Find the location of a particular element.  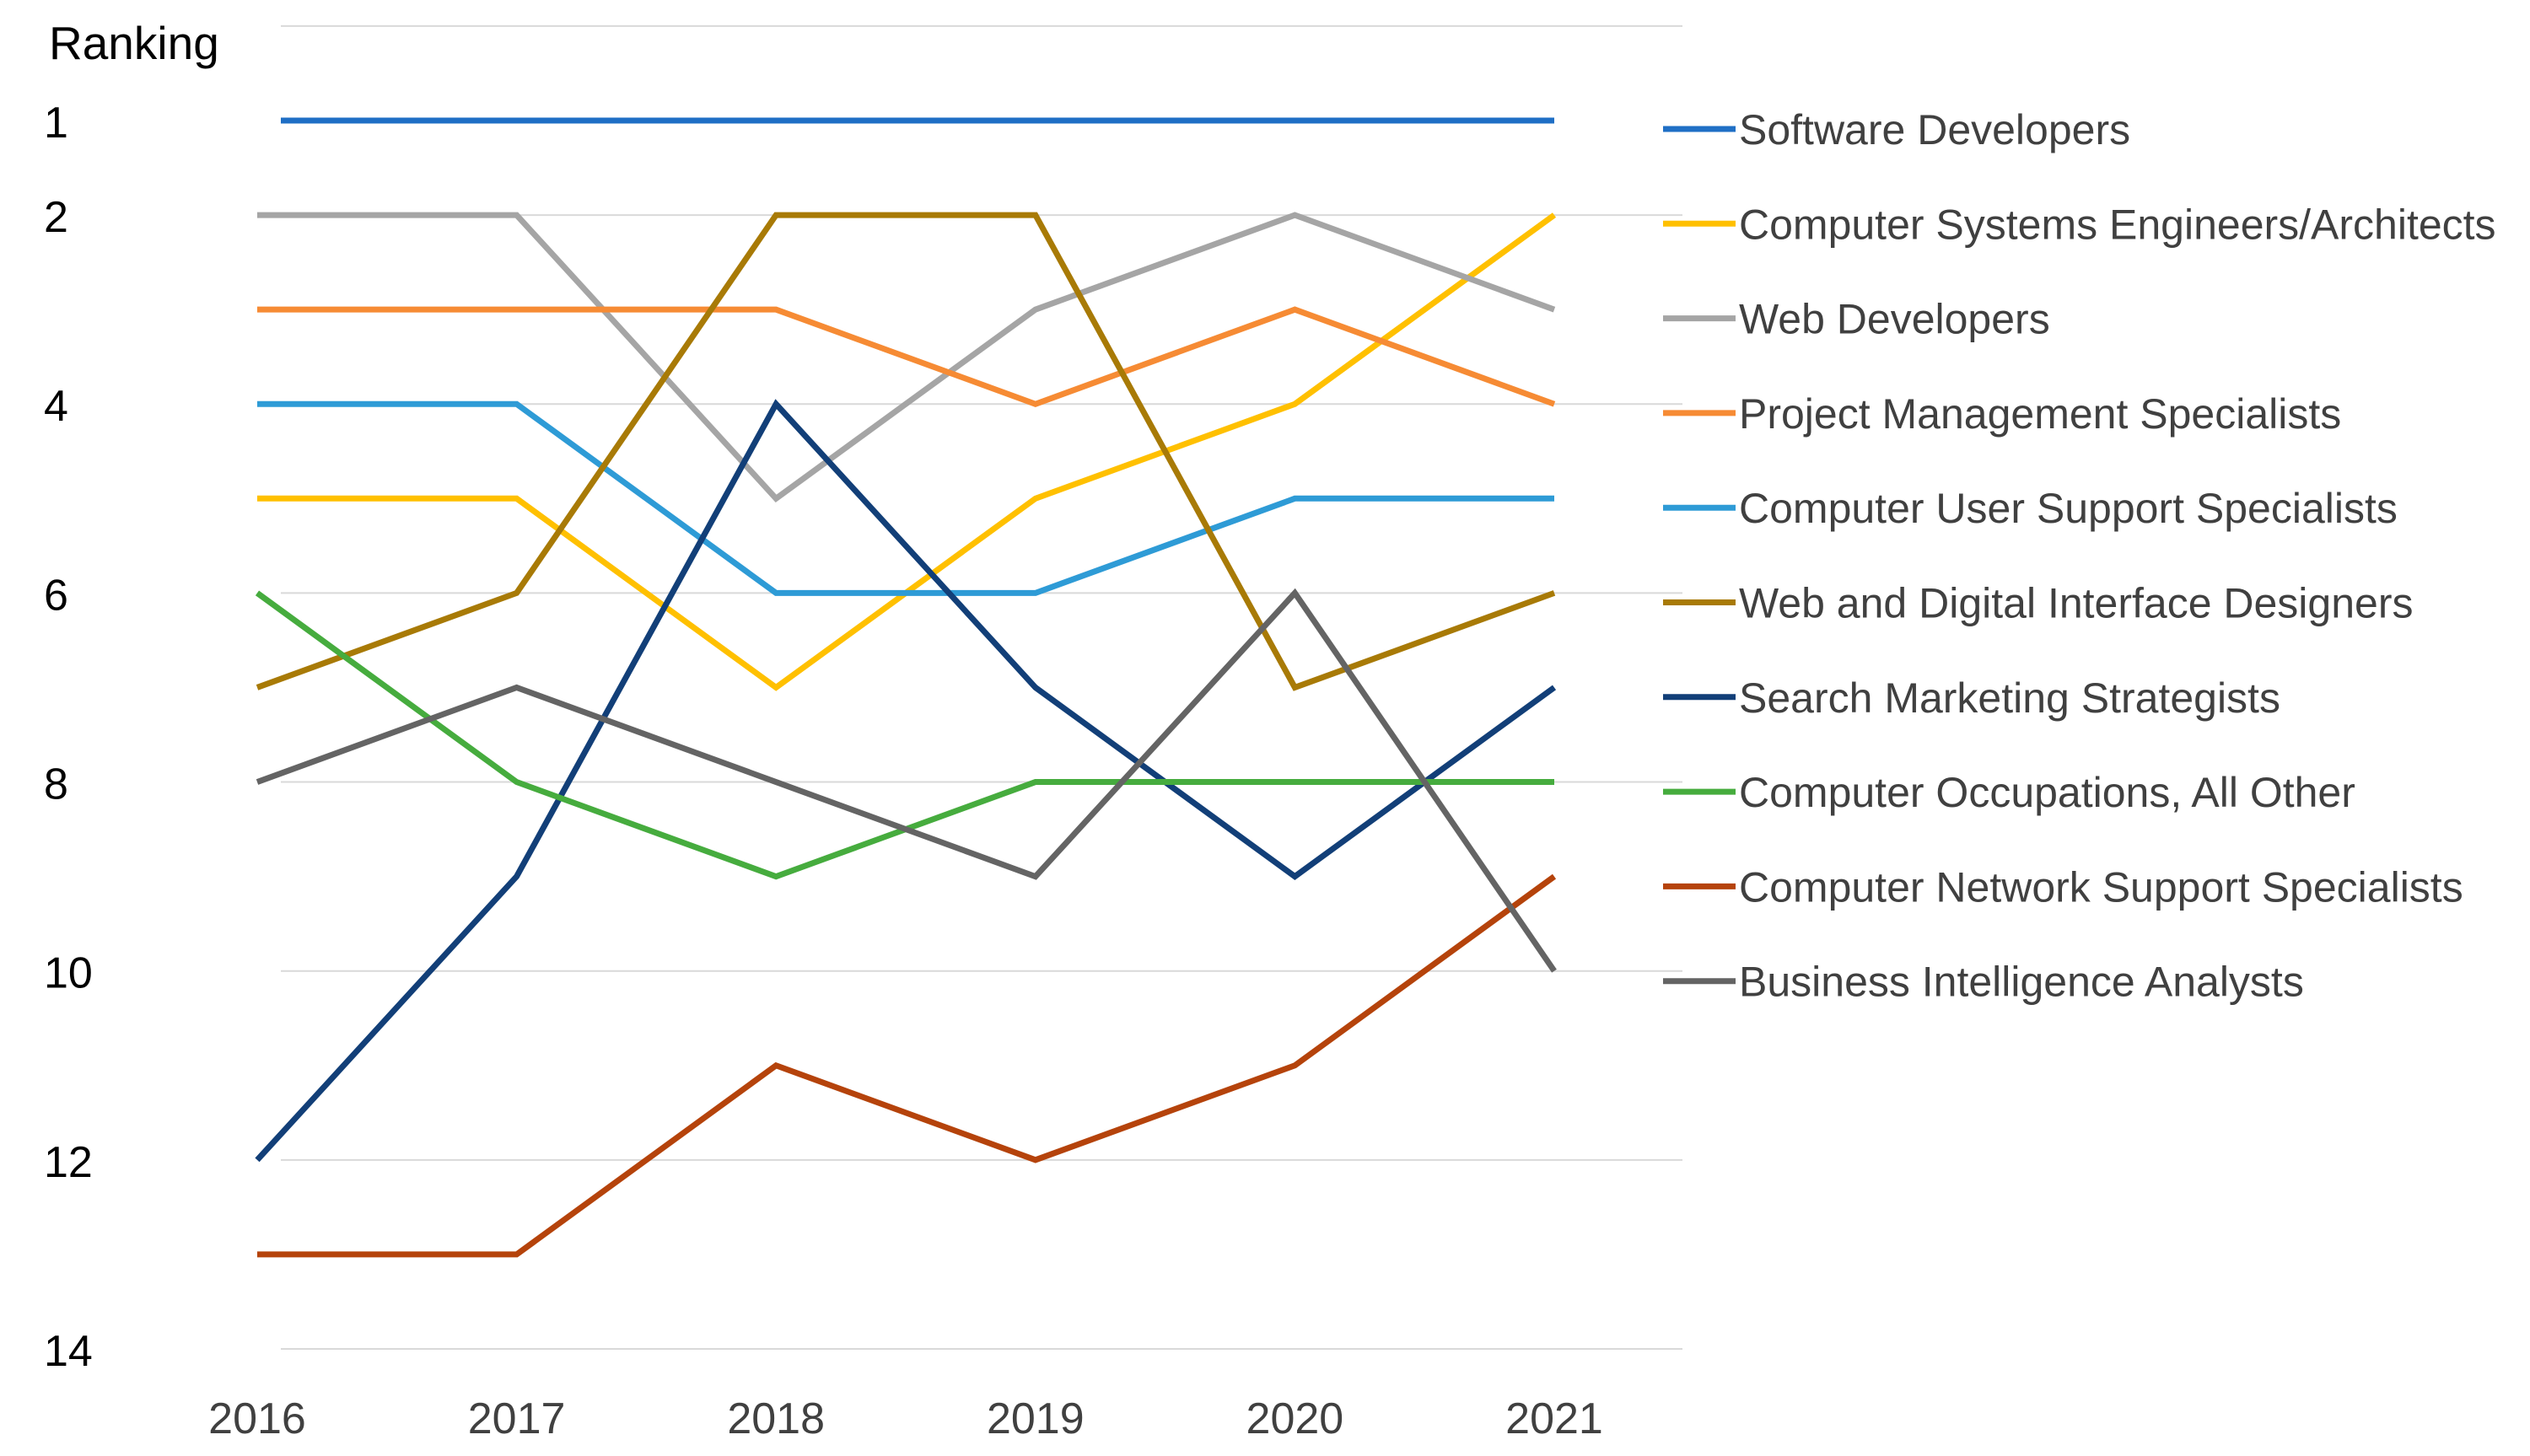

x-tick-label: 2018 is located at coordinates (776, 1418).